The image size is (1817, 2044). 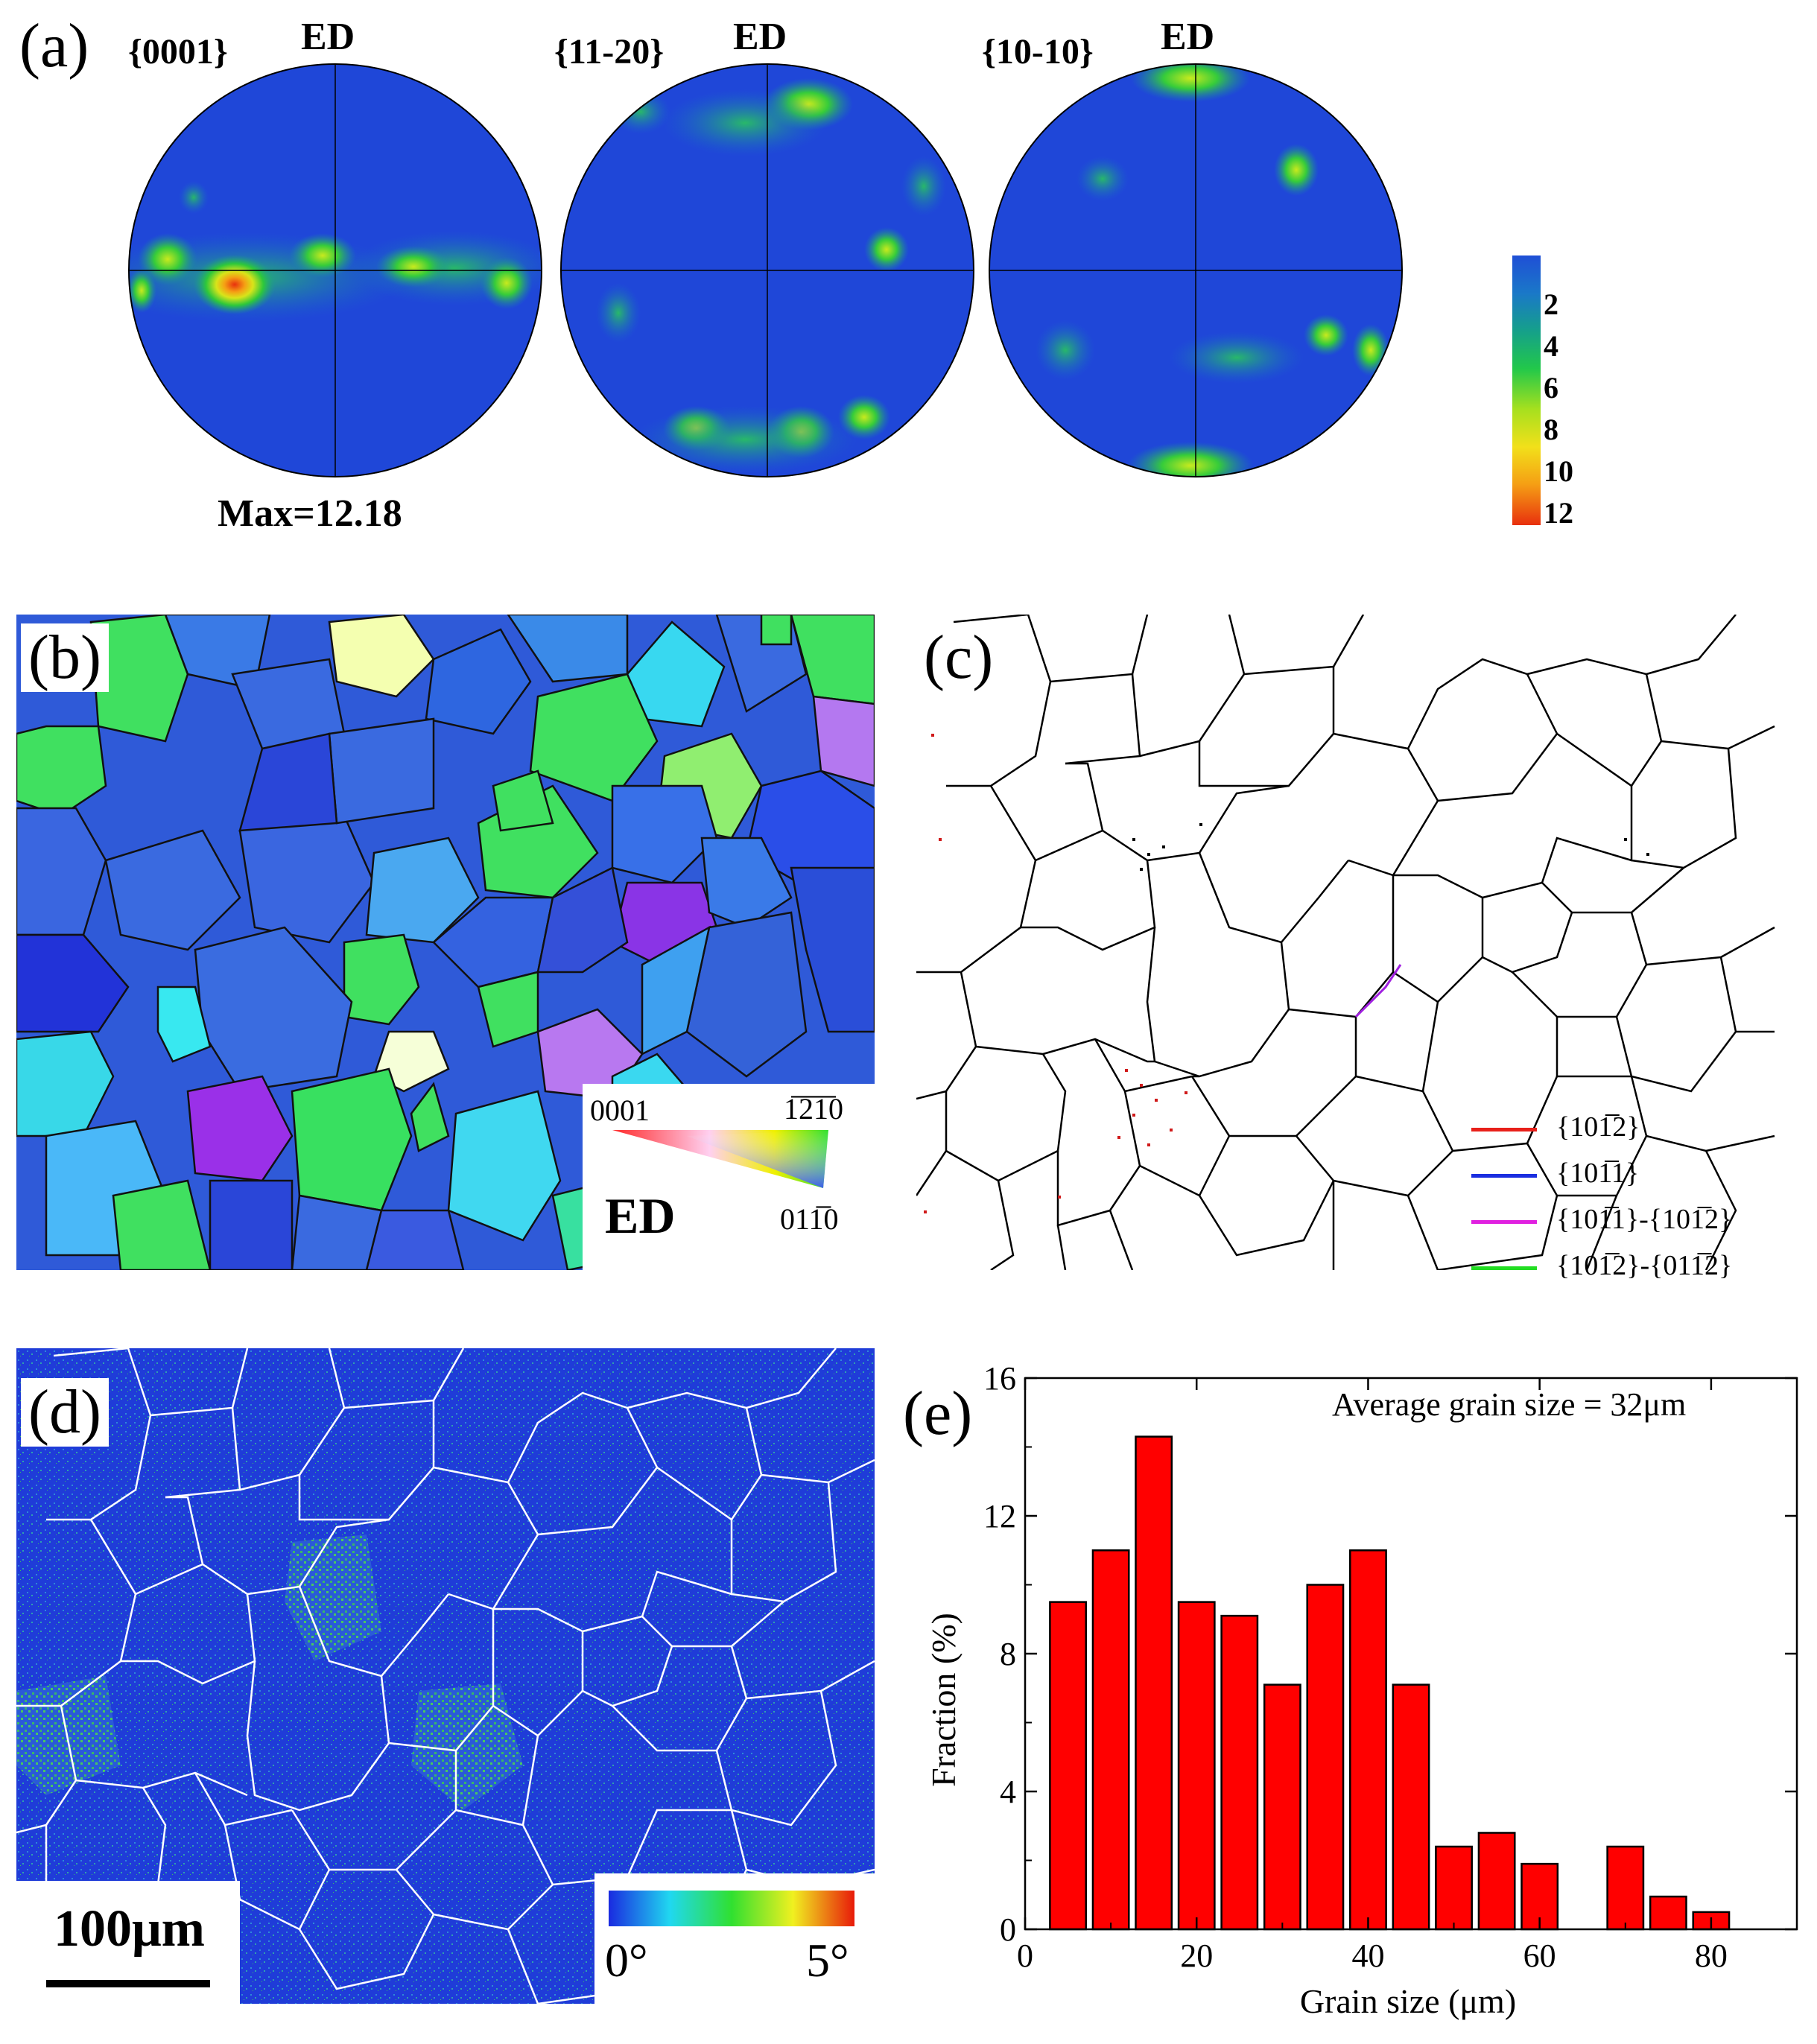 What do you see at coordinates (1626, 1888) in the screenshot?
I see `bar-70um` at bounding box center [1626, 1888].